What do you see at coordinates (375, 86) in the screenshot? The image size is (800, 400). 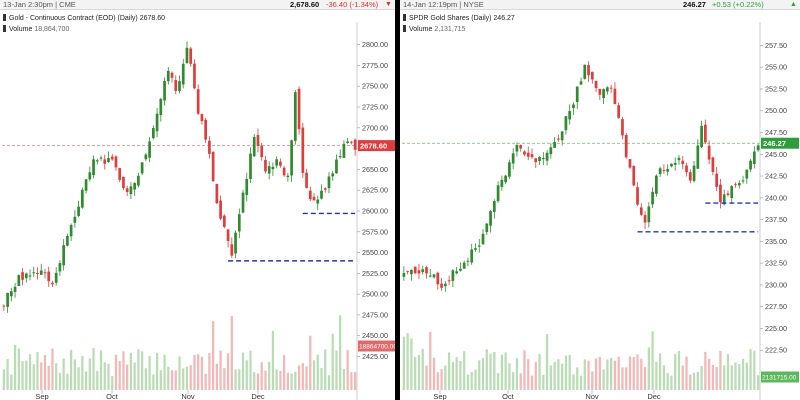 I see `y-tick-label: 2750.00` at bounding box center [375, 86].